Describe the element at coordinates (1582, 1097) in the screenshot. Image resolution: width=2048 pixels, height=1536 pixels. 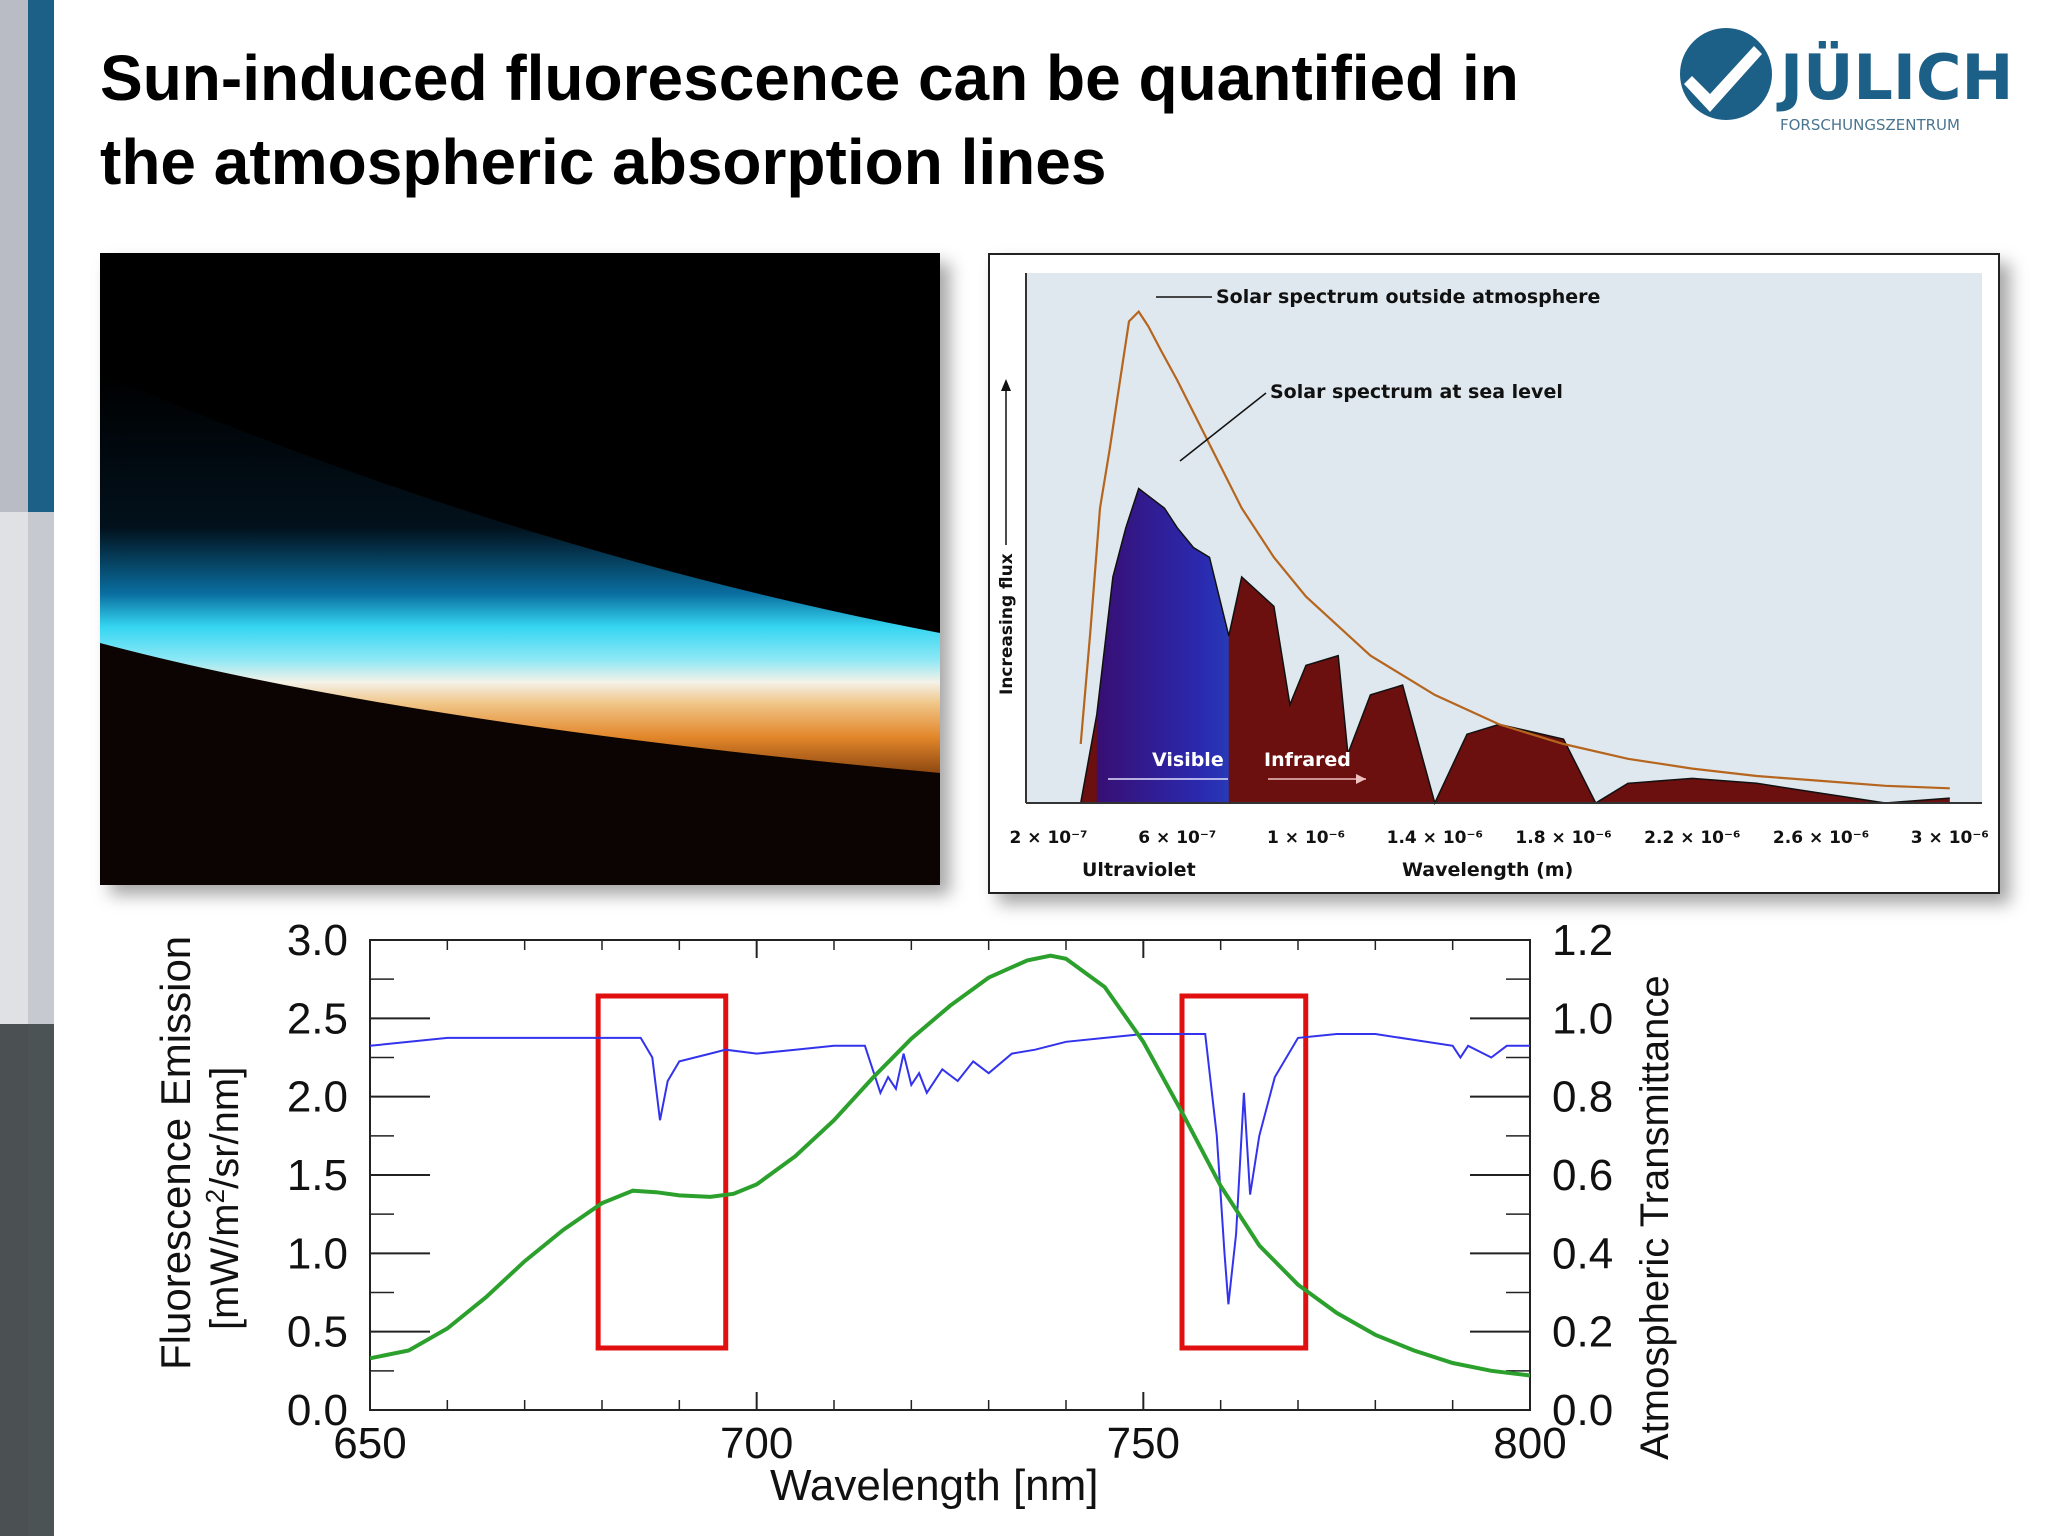
I see `y2-tick-label: 0.8` at that location.